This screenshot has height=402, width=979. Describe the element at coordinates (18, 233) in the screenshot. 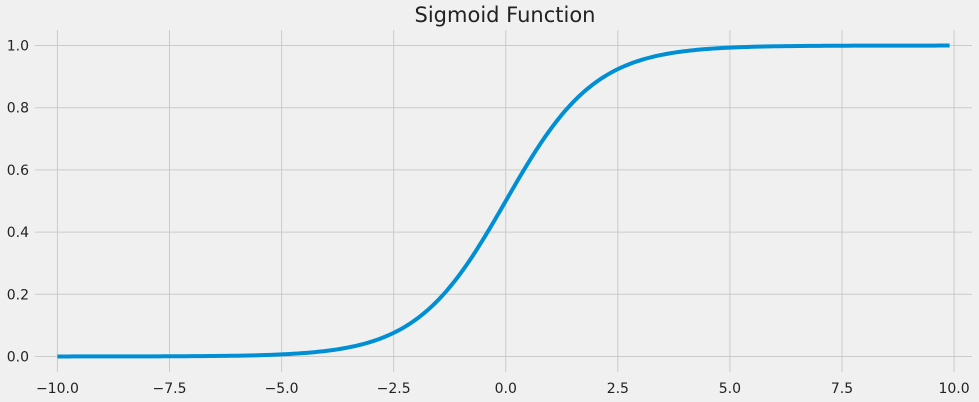

I see `y-tick-label: 0.4` at that location.